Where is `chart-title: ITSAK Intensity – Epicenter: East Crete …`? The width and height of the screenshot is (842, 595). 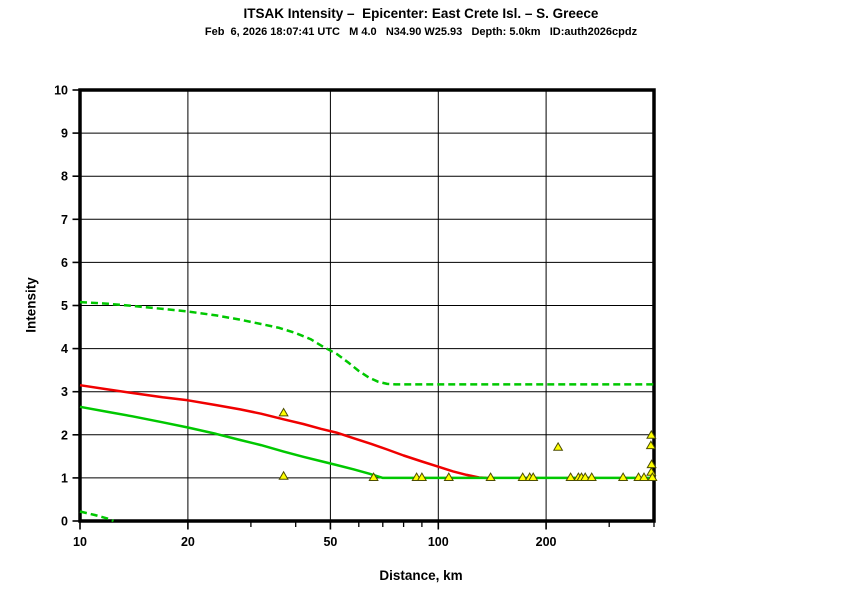 chart-title: ITSAK Intensity – Epicenter: East Crete … is located at coordinates (421, 13).